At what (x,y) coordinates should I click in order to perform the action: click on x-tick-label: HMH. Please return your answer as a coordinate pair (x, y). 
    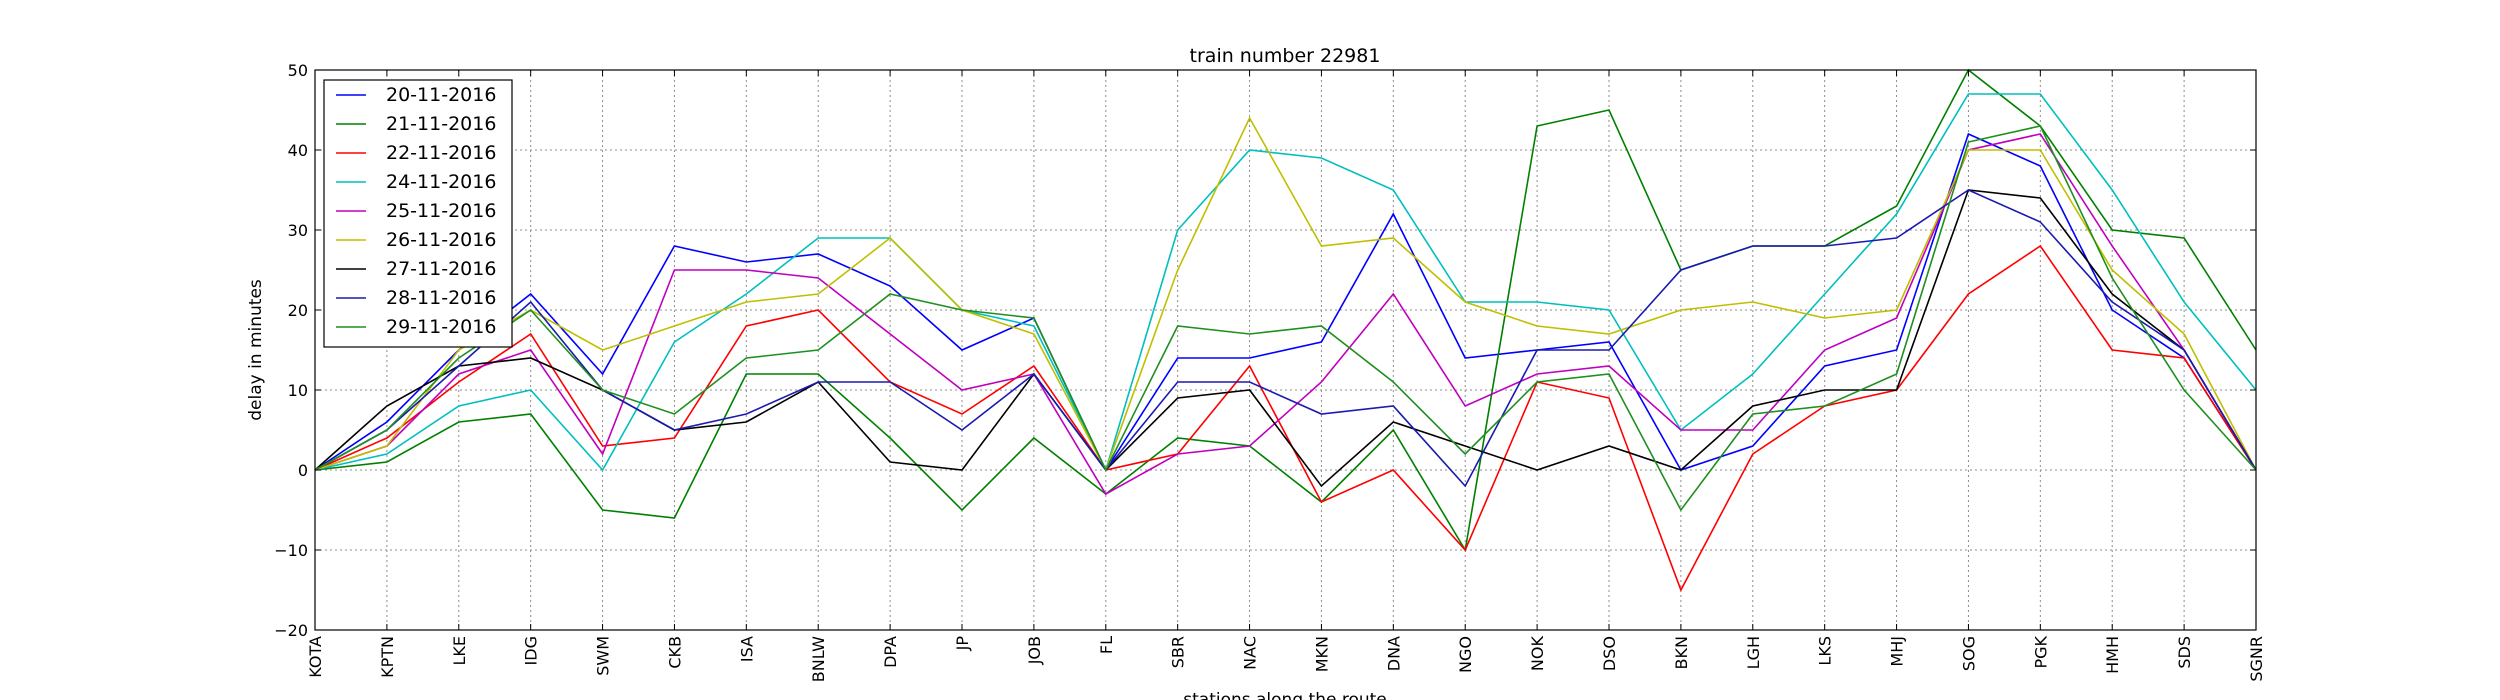
    Looking at the image, I should click on (2112, 655).